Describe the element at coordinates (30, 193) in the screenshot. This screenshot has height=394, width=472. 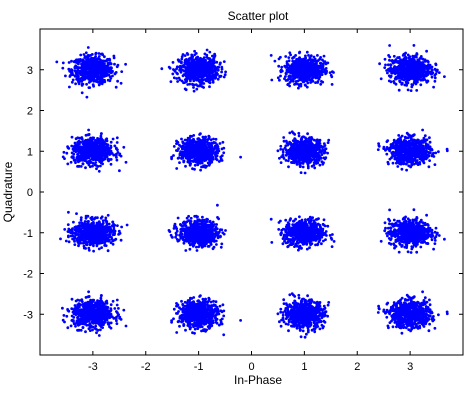
I see `y-tick-label: 0` at that location.